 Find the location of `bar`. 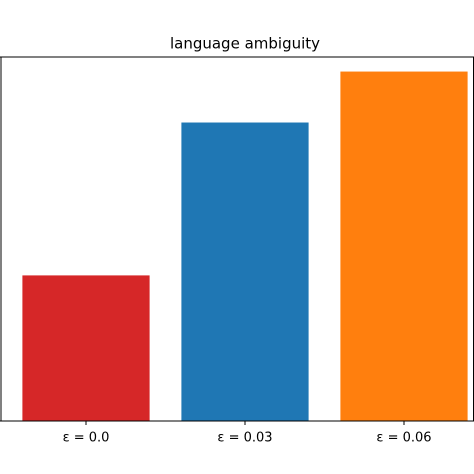

bar is located at coordinates (86, 348).